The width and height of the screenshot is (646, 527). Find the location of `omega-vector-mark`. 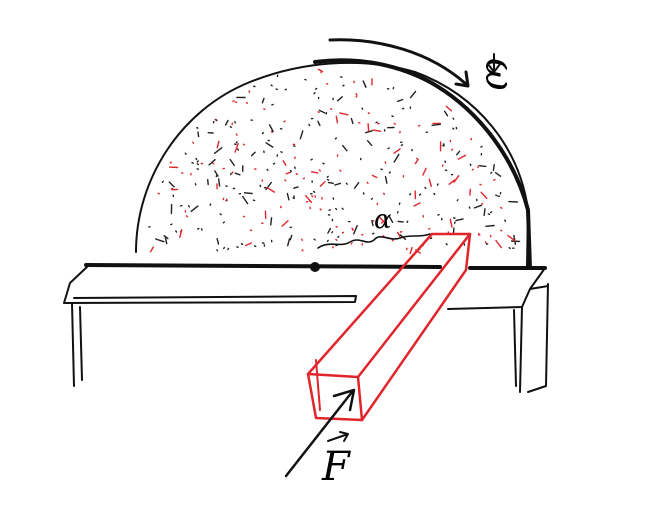

omega-vector-mark is located at coordinates (494, 63).